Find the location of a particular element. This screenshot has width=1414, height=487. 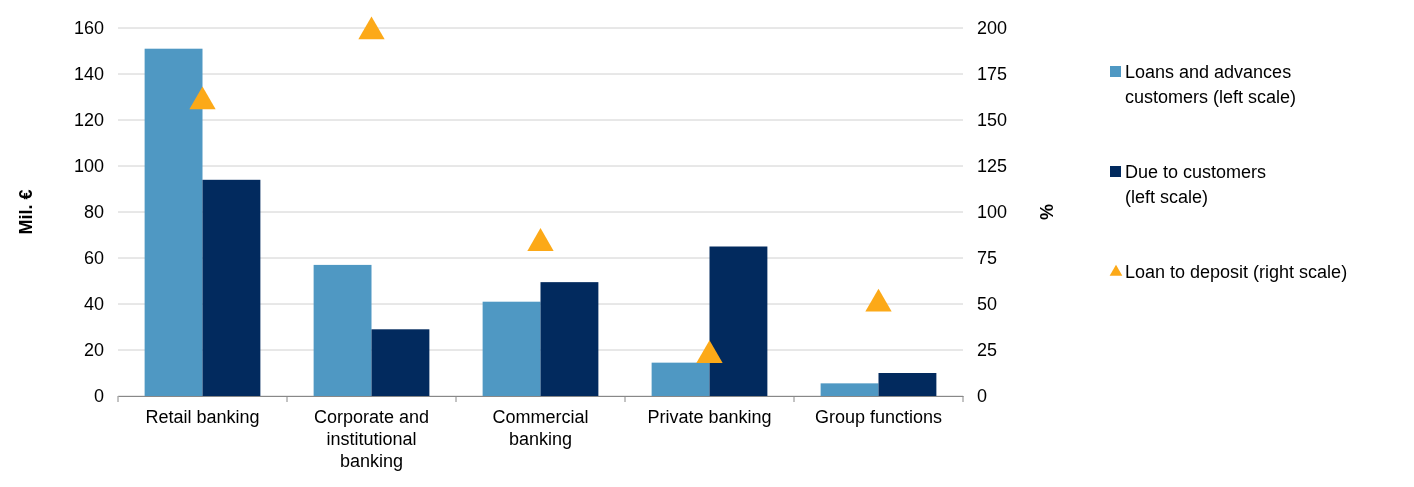

legend-label: Due to customers (left scale) is located at coordinates (1196, 184).